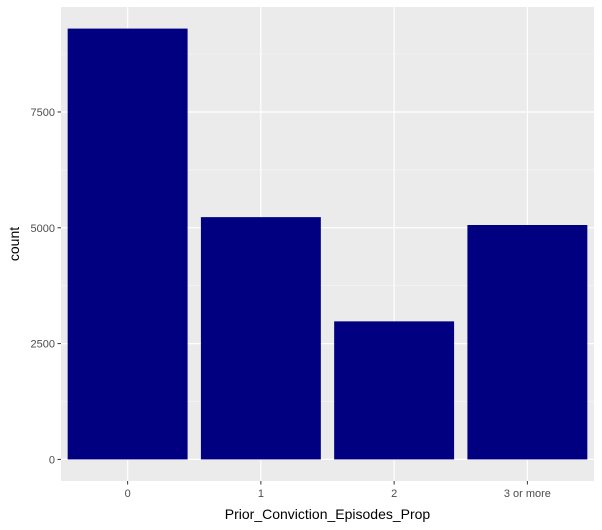 The height and width of the screenshot is (530, 602). I want to click on y-tick-label: 7500, so click(43, 113).